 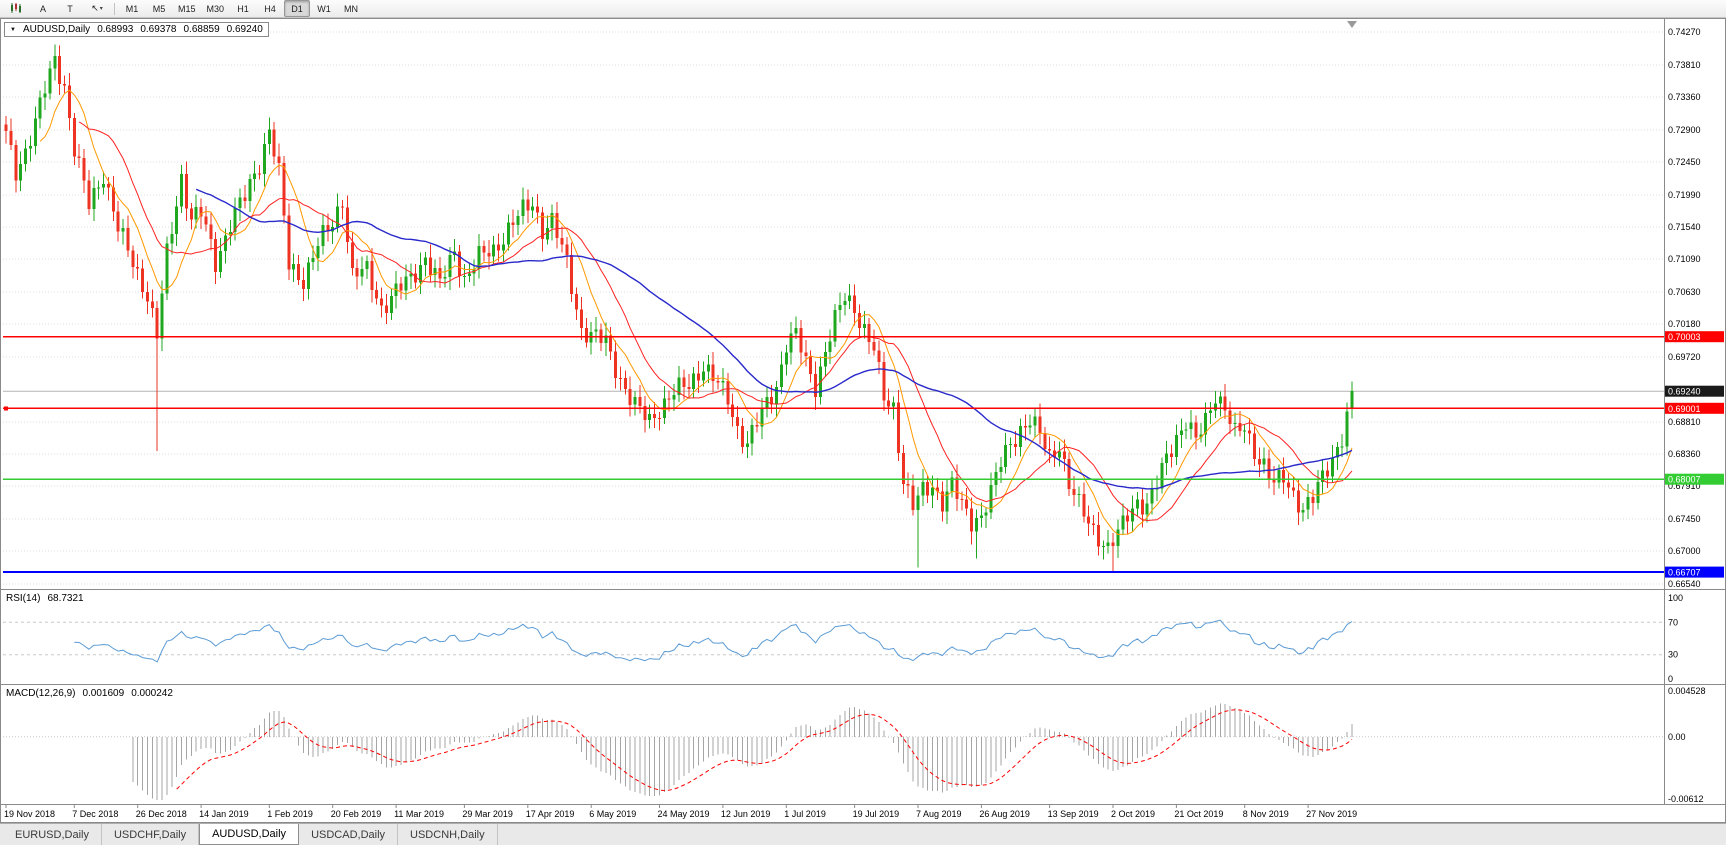 I want to click on candlestick-chart-icon, so click(x=16, y=9).